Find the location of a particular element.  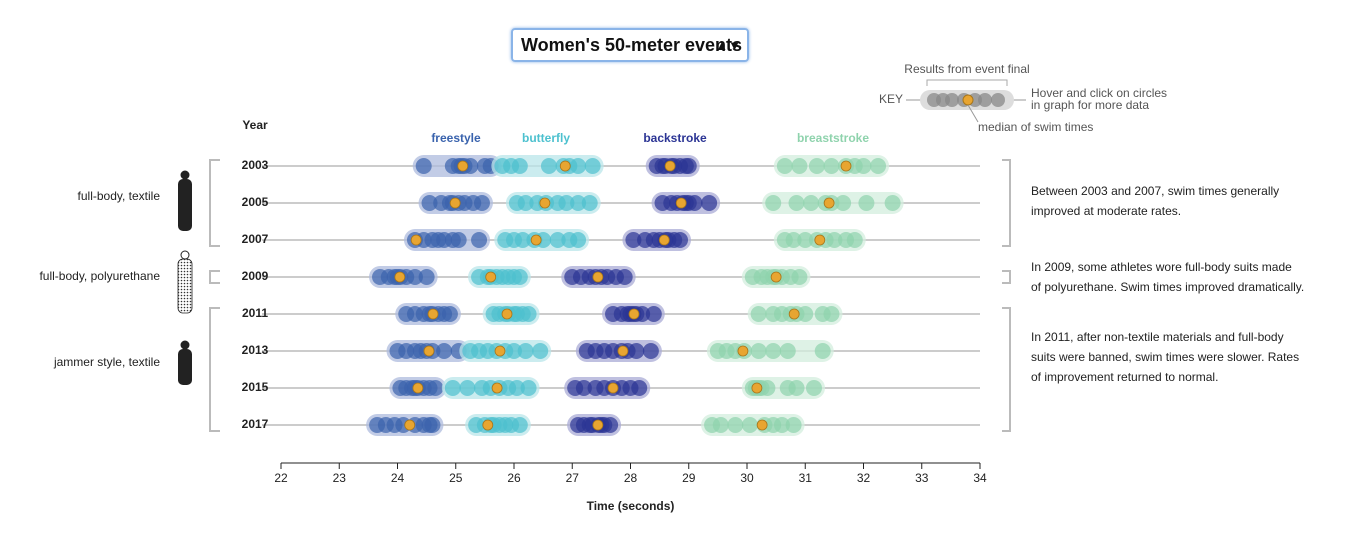

x-tick-label: 23 is located at coordinates (340, 478).